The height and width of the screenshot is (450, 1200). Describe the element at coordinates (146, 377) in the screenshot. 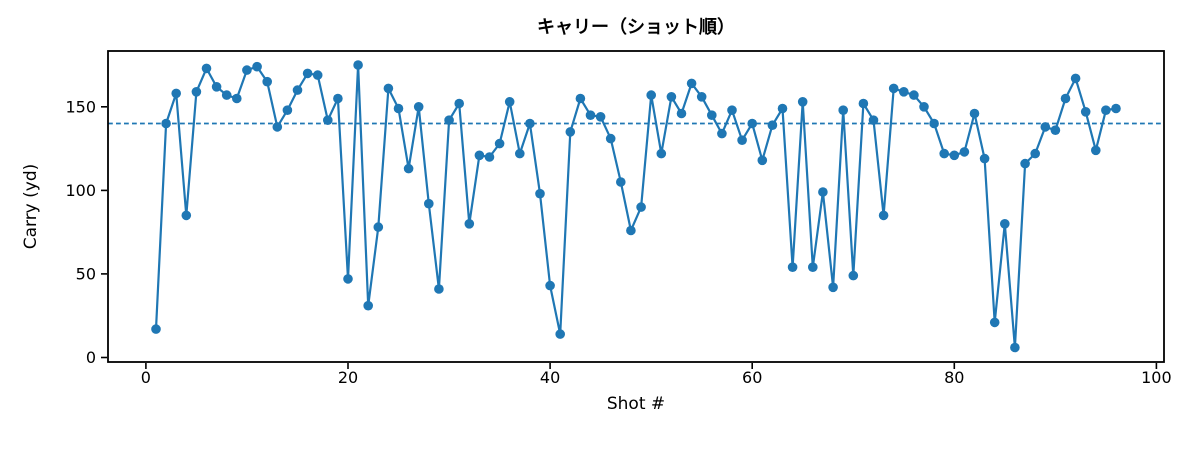

I see `x-tick-label: 0` at that location.